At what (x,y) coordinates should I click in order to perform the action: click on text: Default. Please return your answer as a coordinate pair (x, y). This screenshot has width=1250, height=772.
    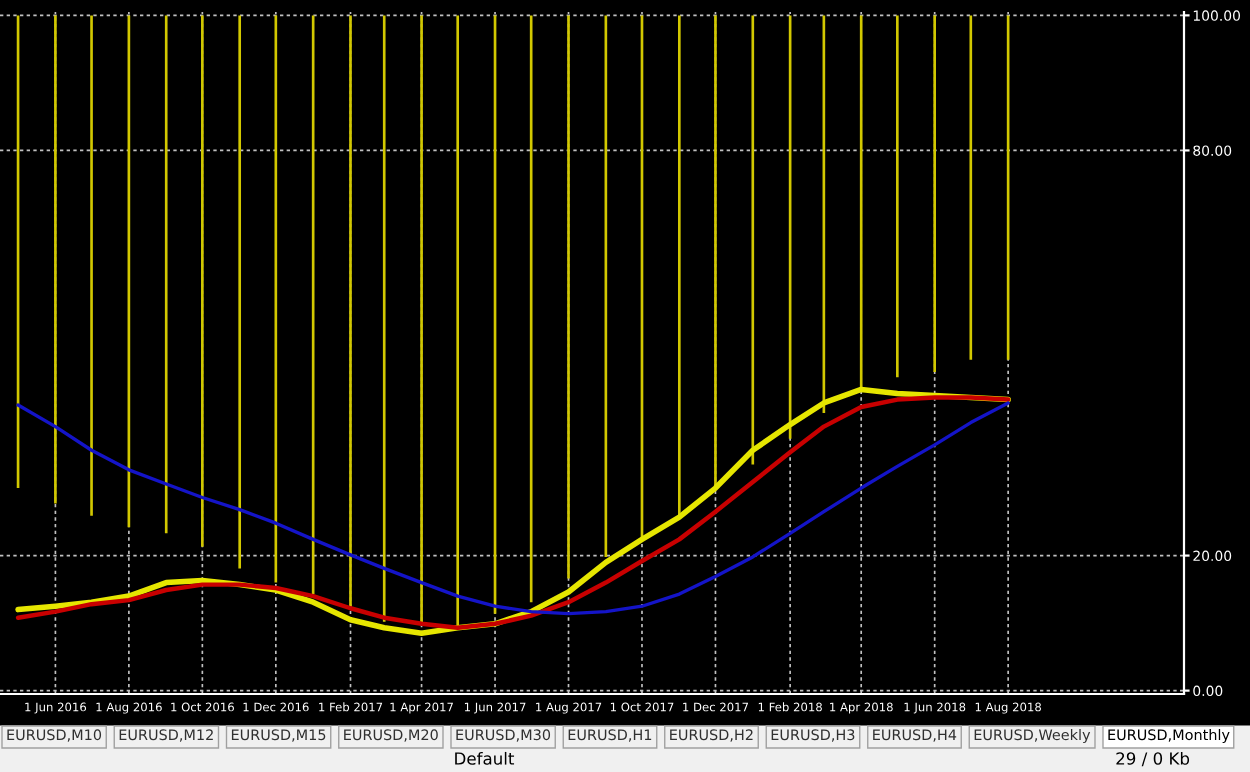
    Looking at the image, I should click on (485, 758).